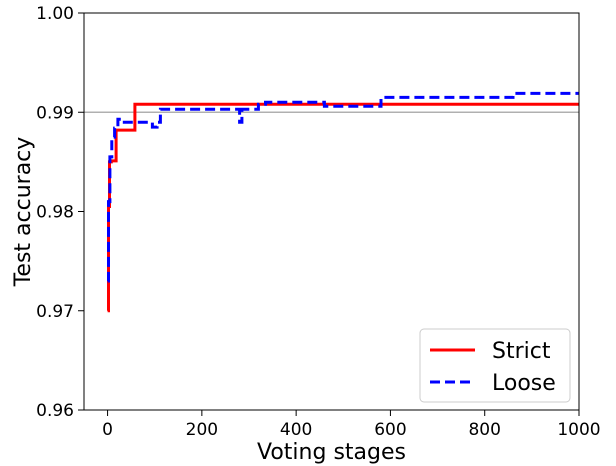 The width and height of the screenshot is (616, 466). I want to click on y-tick-label: 0.96, so click(55, 411).